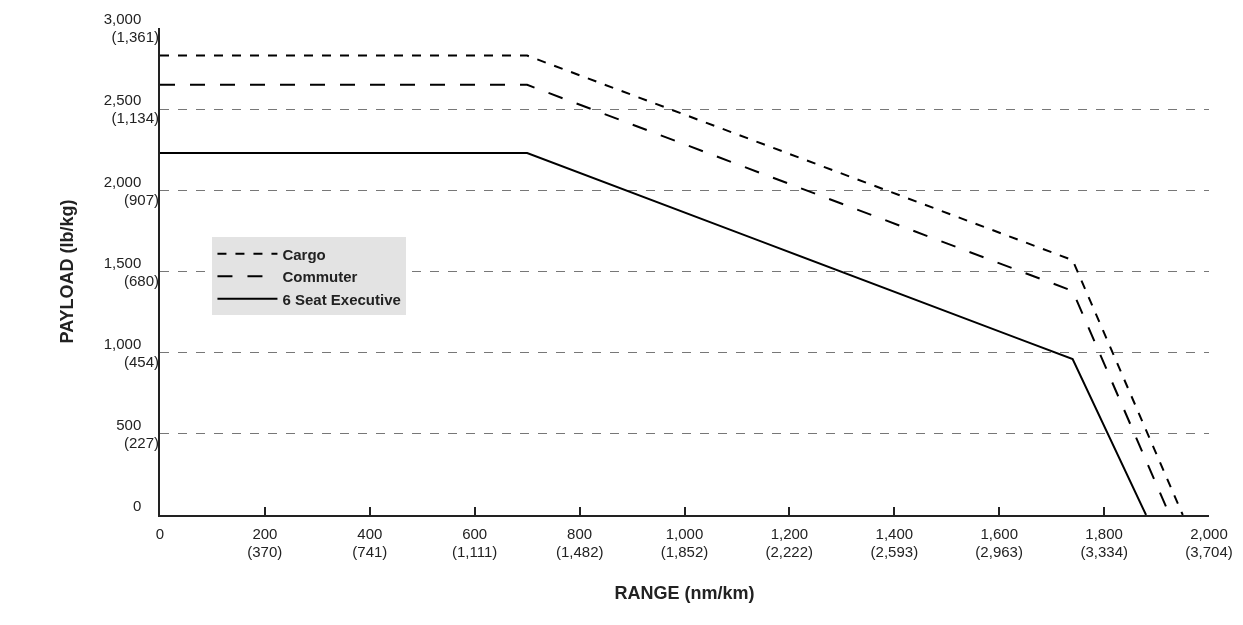 This screenshot has width=1243, height=625. I want to click on legend-label: 6 Seat Executive, so click(341, 299).